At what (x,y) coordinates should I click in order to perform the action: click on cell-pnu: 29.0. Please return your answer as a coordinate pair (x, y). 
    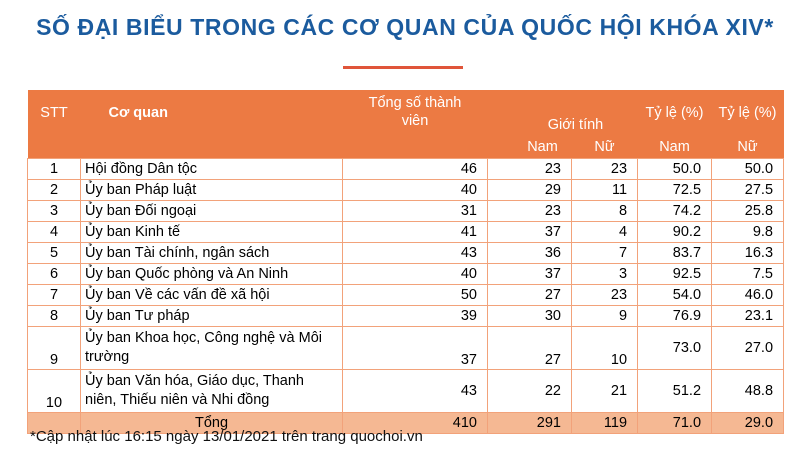
    Looking at the image, I should click on (748, 422).